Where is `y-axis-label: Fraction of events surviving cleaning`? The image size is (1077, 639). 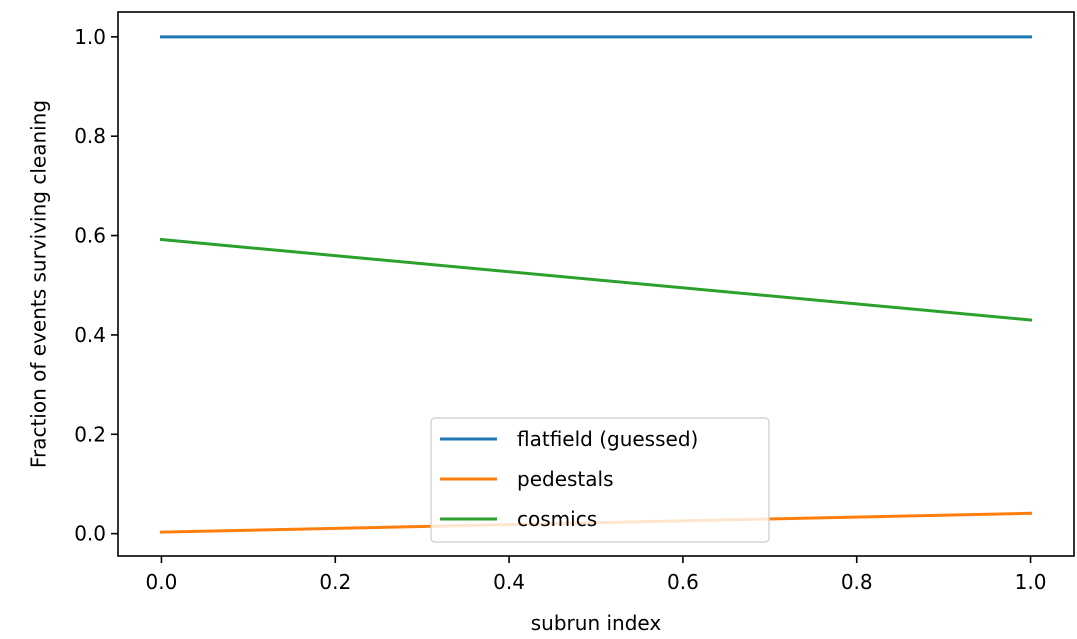 y-axis-label: Fraction of events surviving cleaning is located at coordinates (39, 284).